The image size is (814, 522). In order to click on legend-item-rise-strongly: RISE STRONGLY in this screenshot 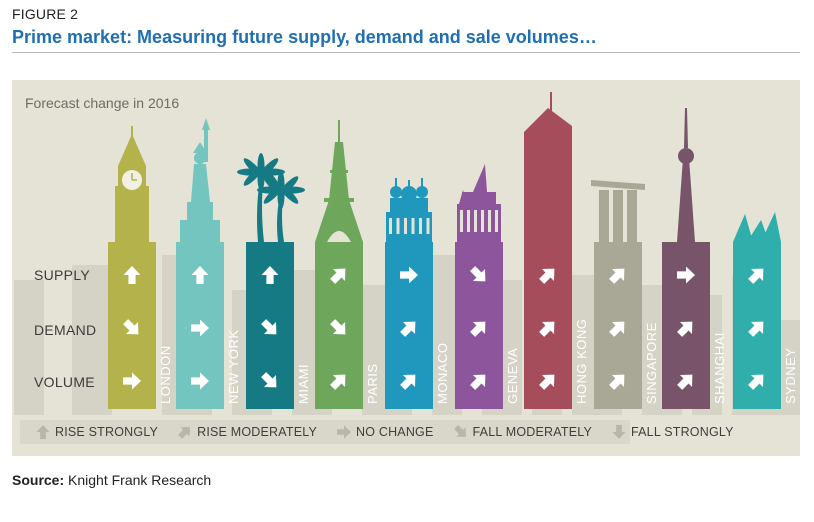, I will do `click(96, 432)`.